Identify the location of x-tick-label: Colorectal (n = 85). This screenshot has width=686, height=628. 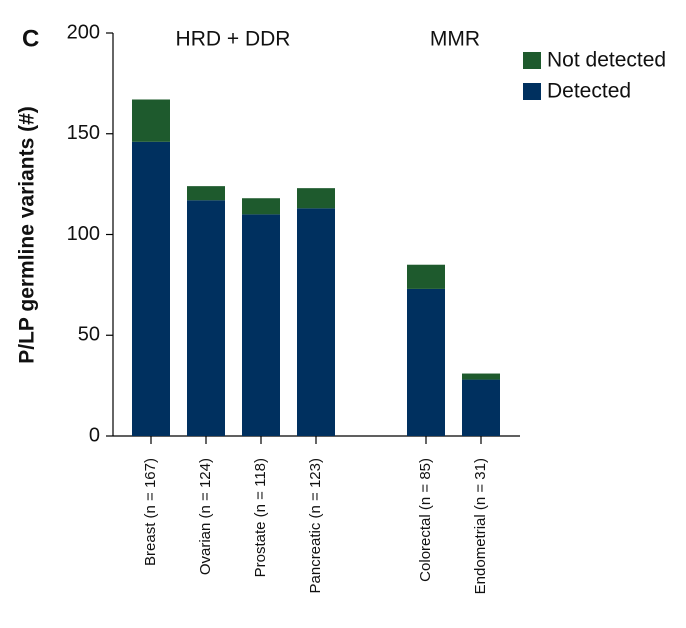
(425, 520).